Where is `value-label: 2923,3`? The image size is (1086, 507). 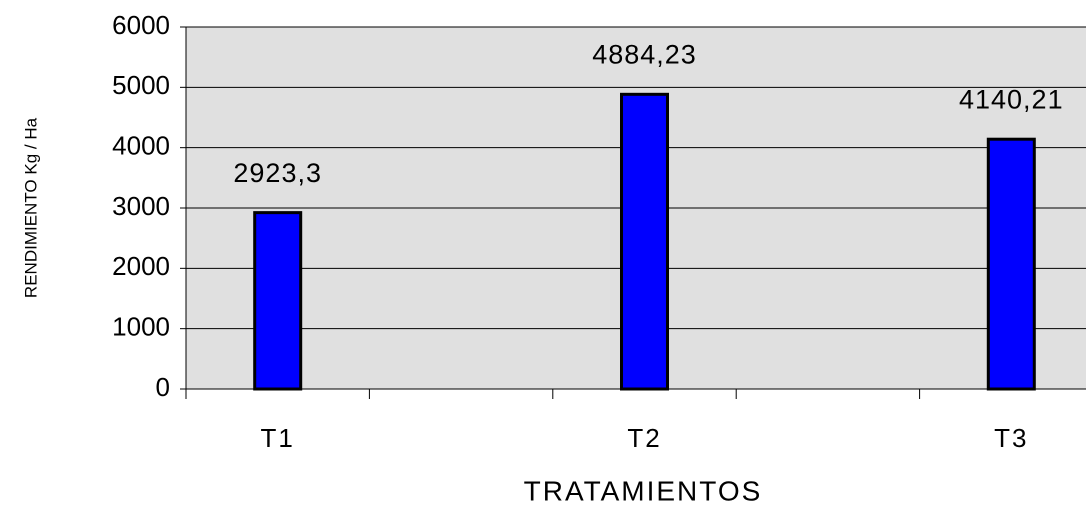 value-label: 2923,3 is located at coordinates (277, 173).